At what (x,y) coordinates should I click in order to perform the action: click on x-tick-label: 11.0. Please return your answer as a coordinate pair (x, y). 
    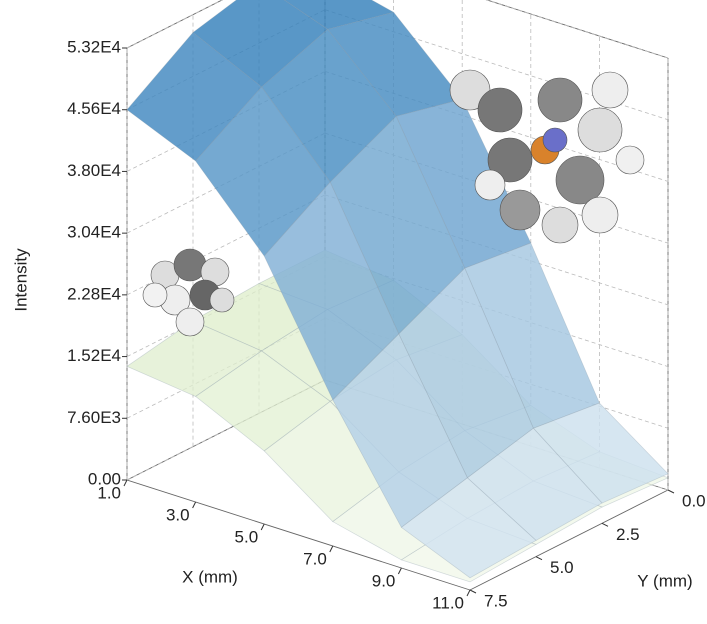
    Looking at the image, I should click on (448, 602).